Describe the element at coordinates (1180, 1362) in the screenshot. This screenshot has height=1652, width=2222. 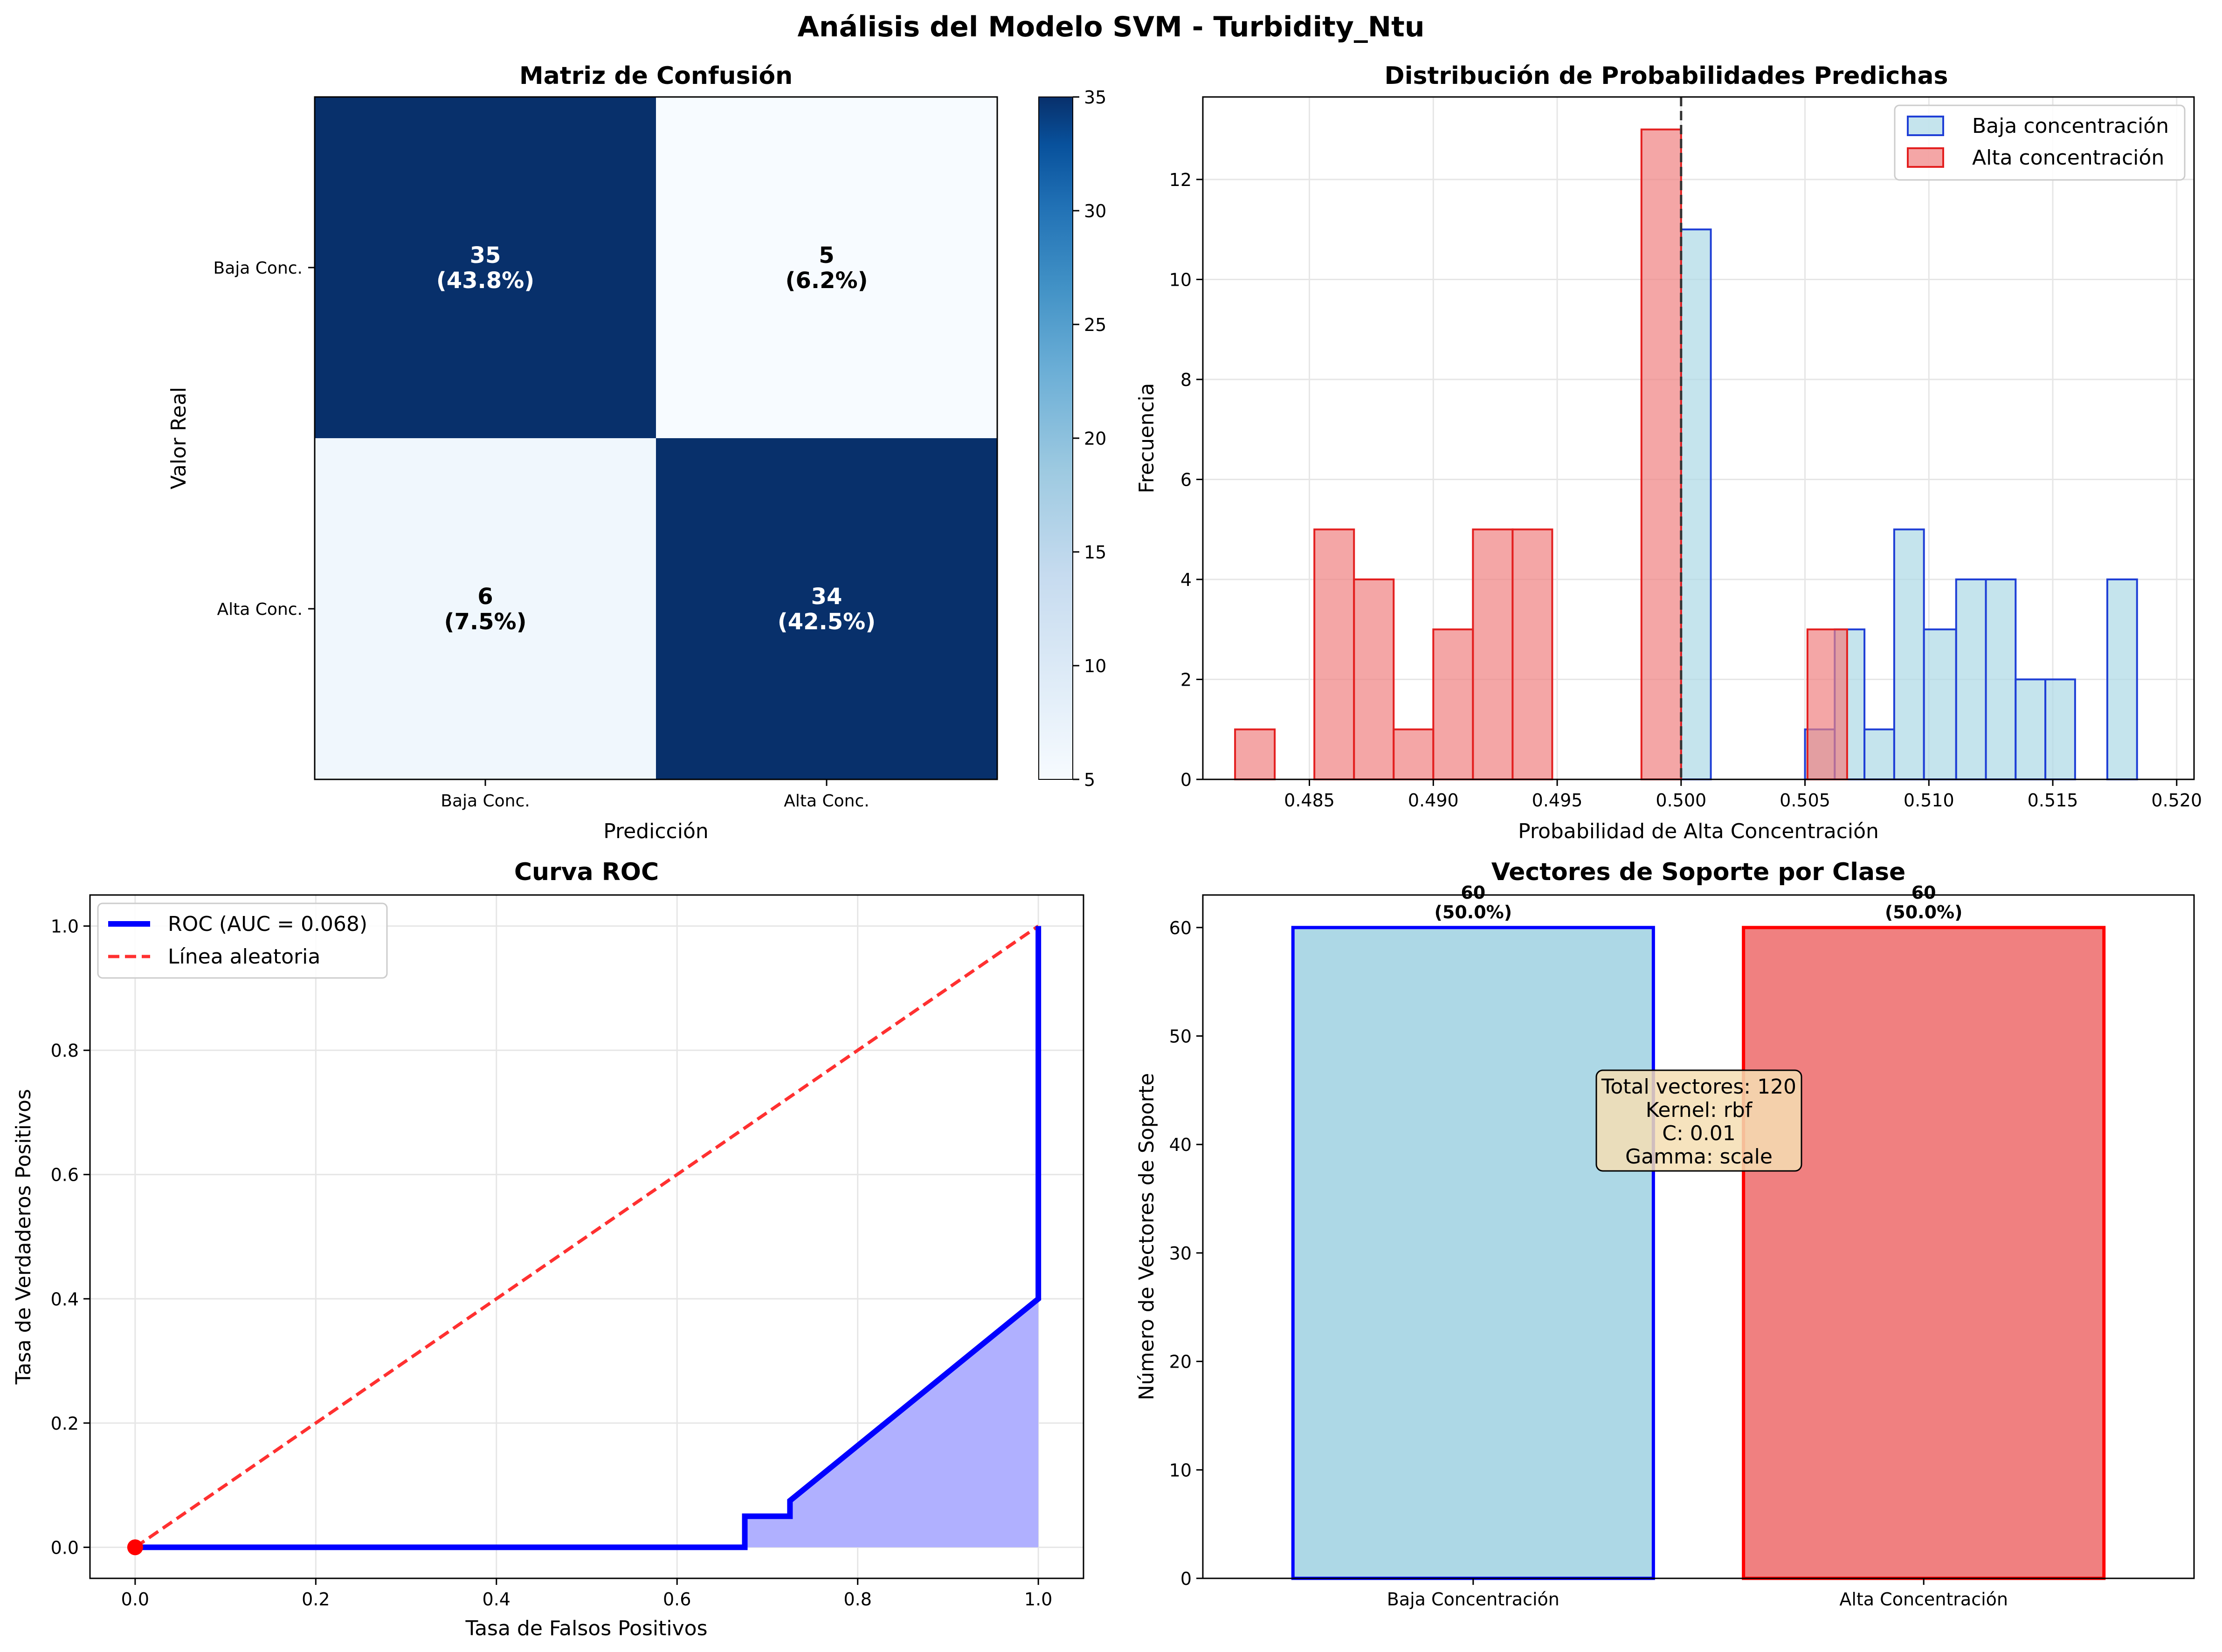
I see `support-ytick-label: 20` at that location.